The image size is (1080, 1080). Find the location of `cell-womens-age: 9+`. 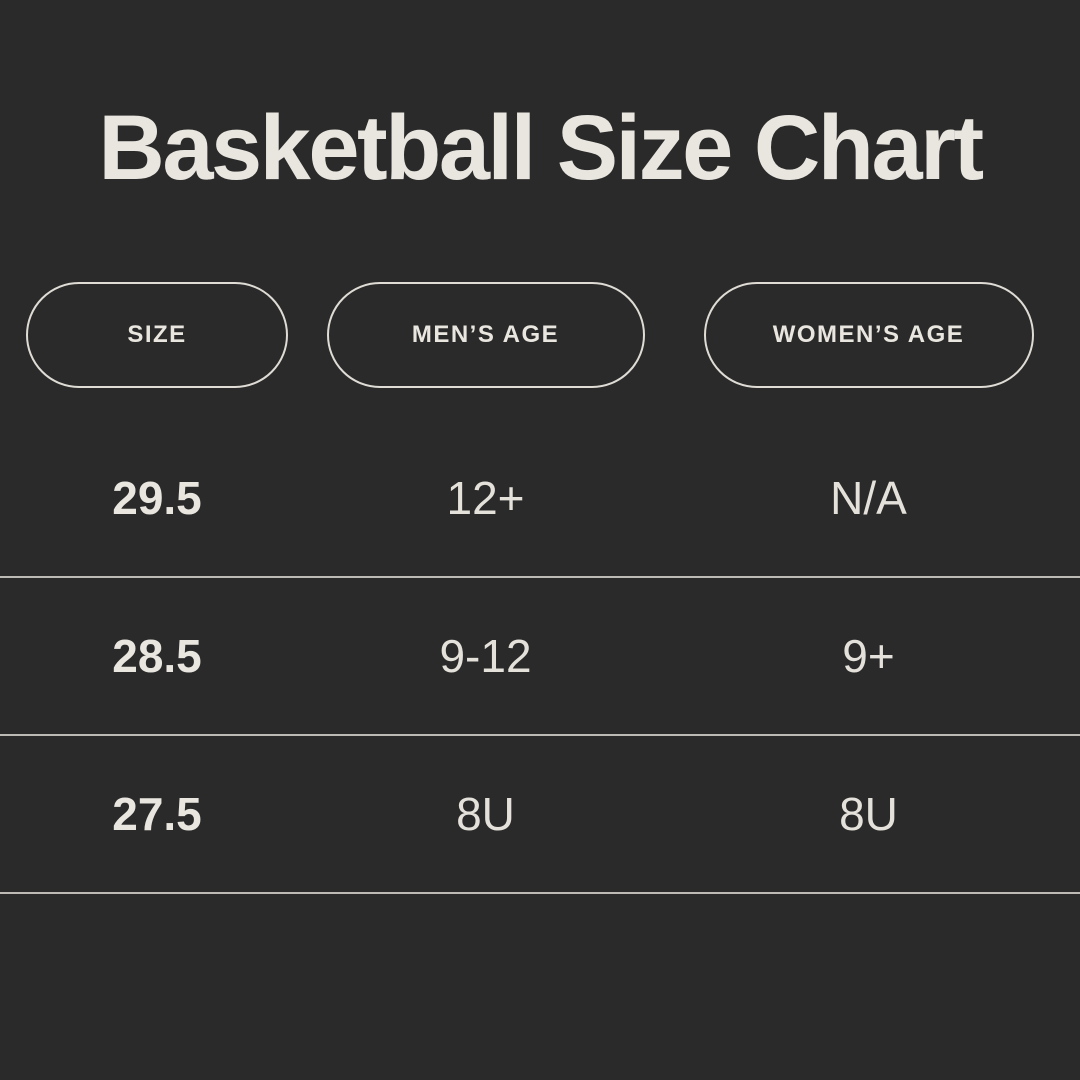

cell-womens-age: 9+ is located at coordinates (868, 656).